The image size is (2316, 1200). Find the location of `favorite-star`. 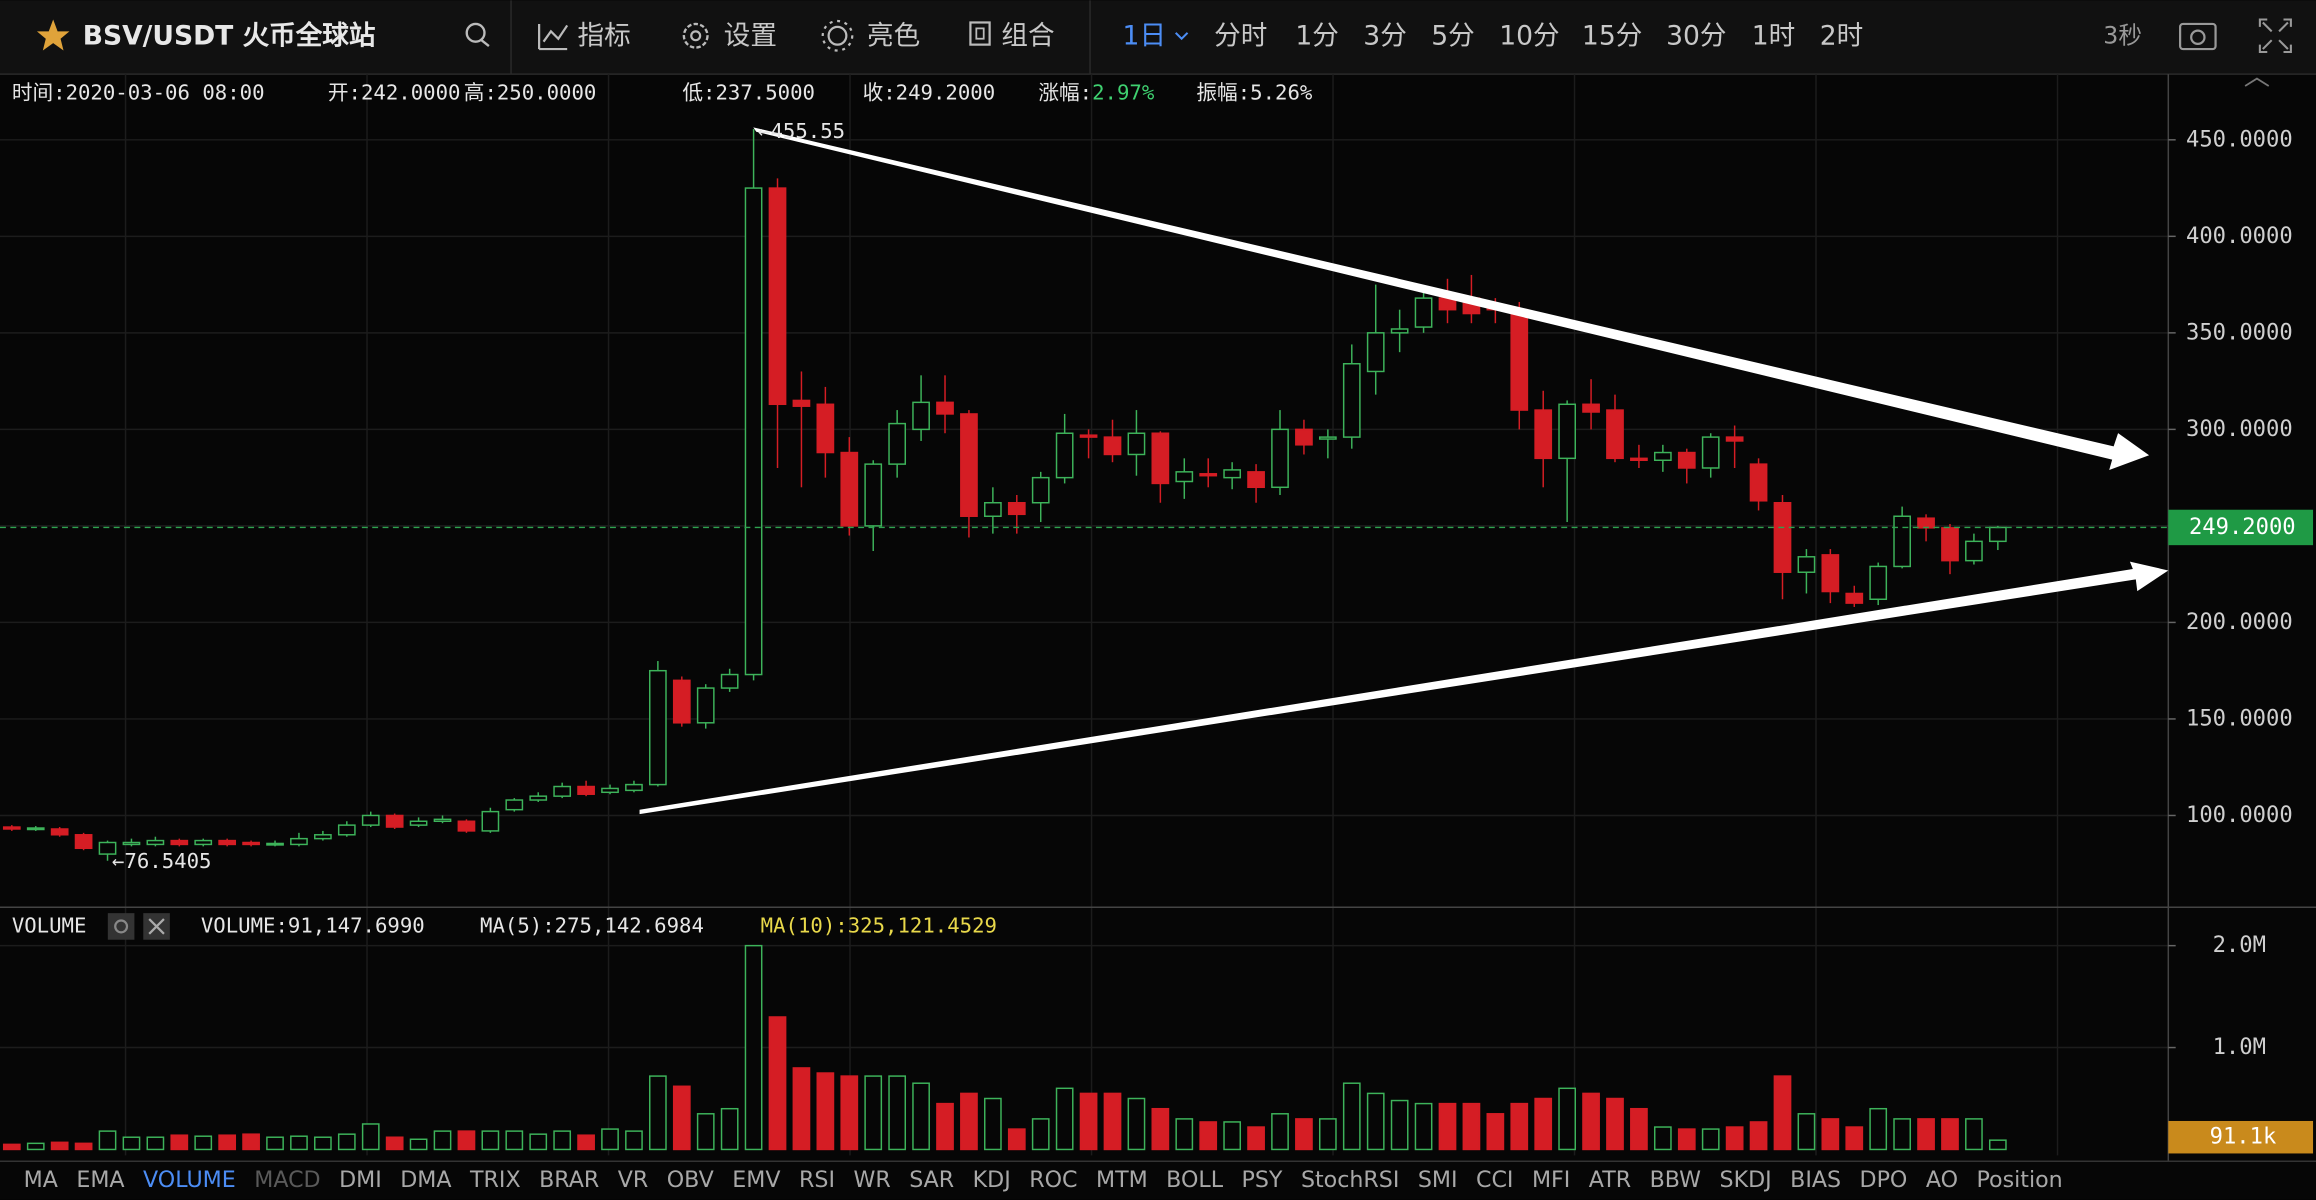

favorite-star is located at coordinates (53, 35).